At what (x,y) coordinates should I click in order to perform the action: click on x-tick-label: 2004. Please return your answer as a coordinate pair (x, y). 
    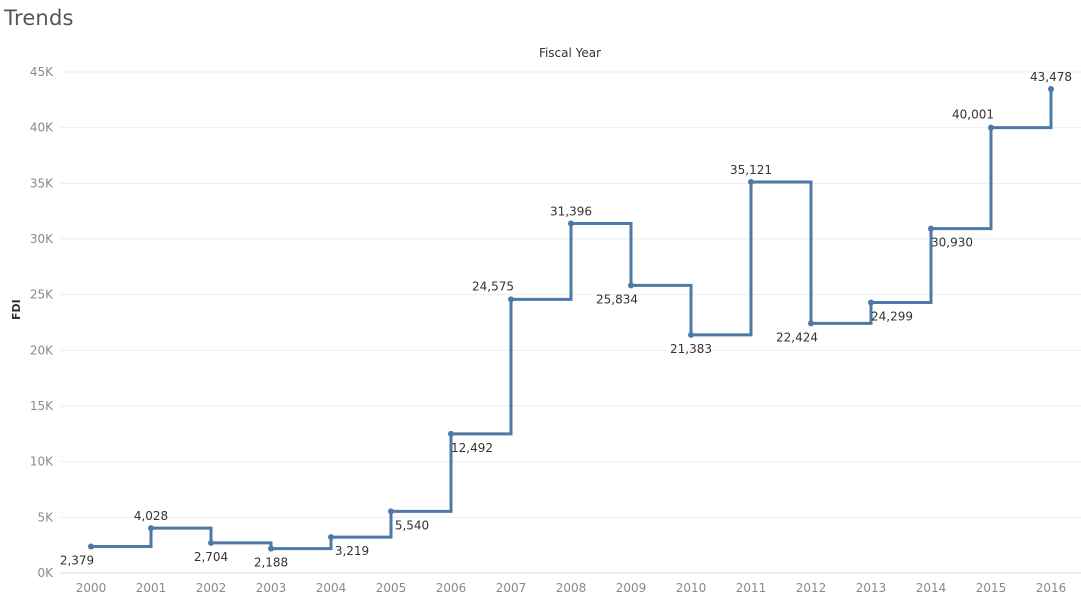
    Looking at the image, I should click on (331, 588).